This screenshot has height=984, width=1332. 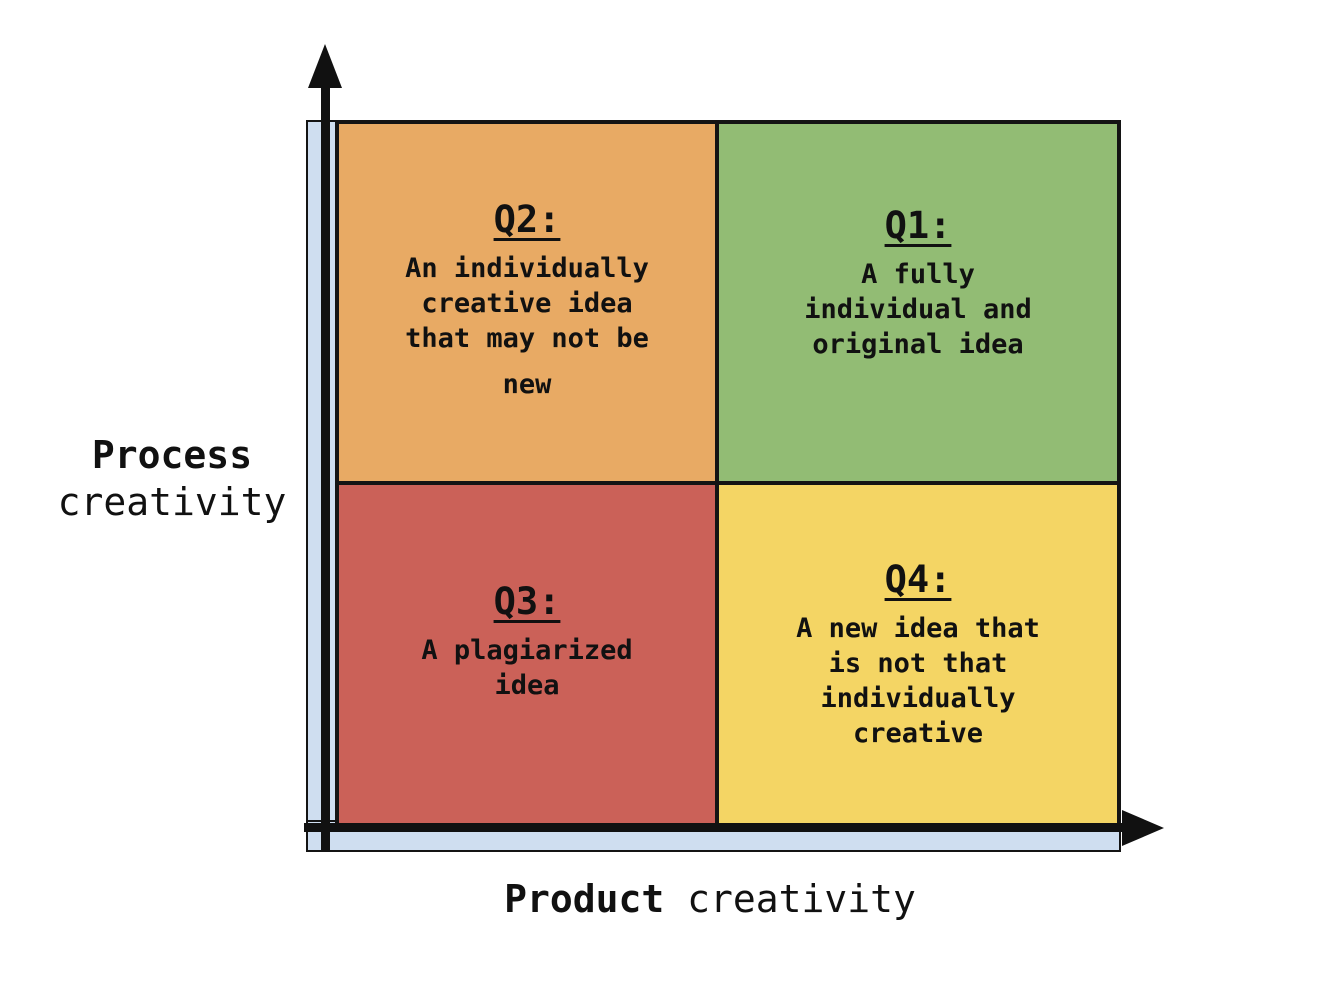 What do you see at coordinates (675, 899) in the screenshot?
I see `x-axis-label-spacer` at bounding box center [675, 899].